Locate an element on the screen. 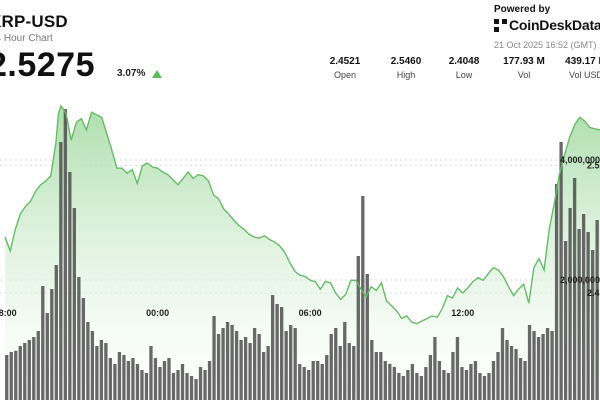 The image size is (600, 400). price-change: 3.07% is located at coordinates (131, 73).